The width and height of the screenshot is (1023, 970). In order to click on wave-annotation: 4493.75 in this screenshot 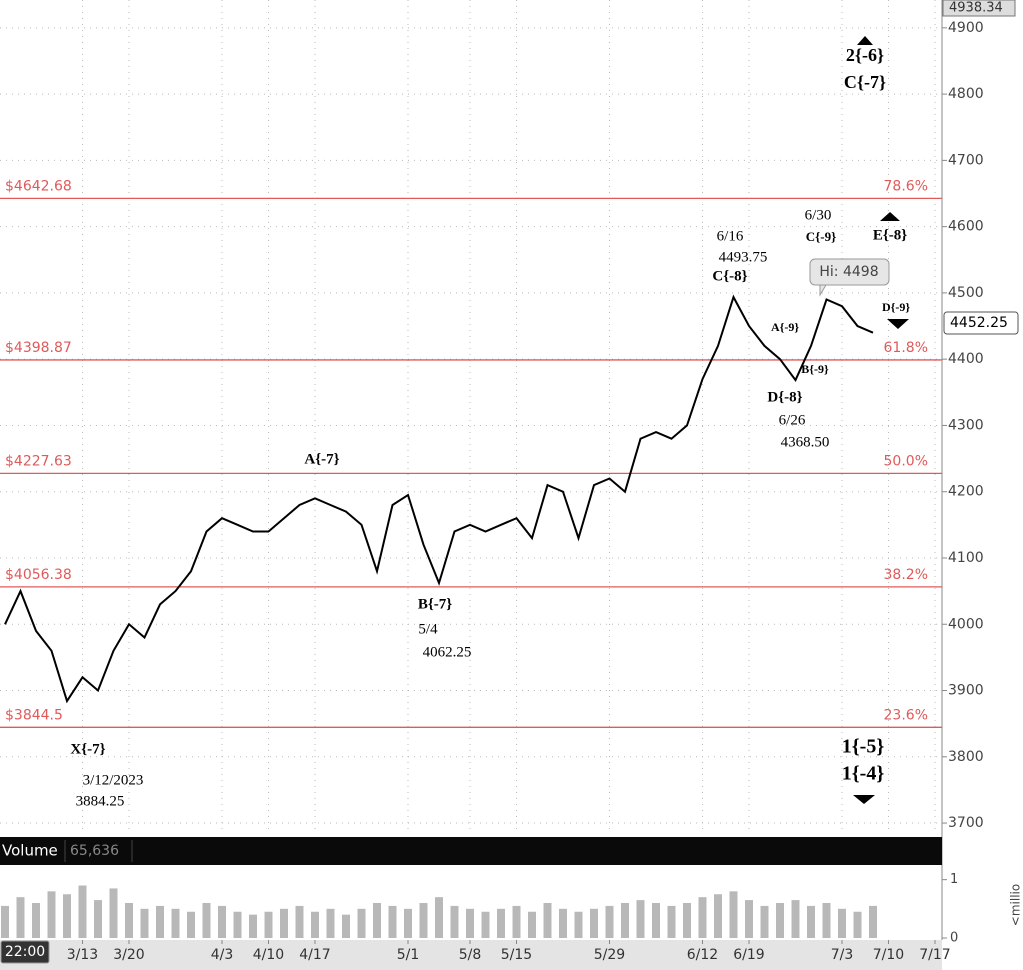, I will do `click(743, 257)`.